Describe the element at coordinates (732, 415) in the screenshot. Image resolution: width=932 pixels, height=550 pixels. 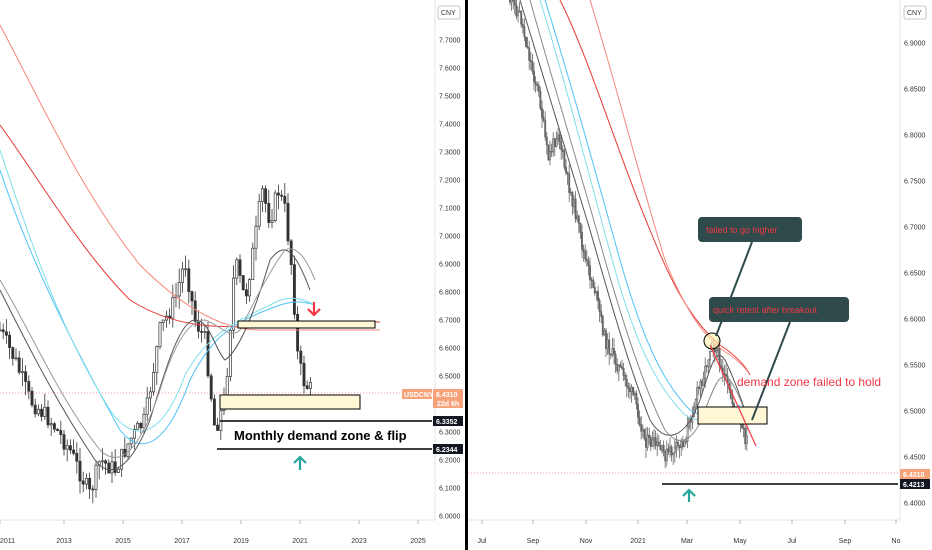
I see `right-demand-zone` at that location.